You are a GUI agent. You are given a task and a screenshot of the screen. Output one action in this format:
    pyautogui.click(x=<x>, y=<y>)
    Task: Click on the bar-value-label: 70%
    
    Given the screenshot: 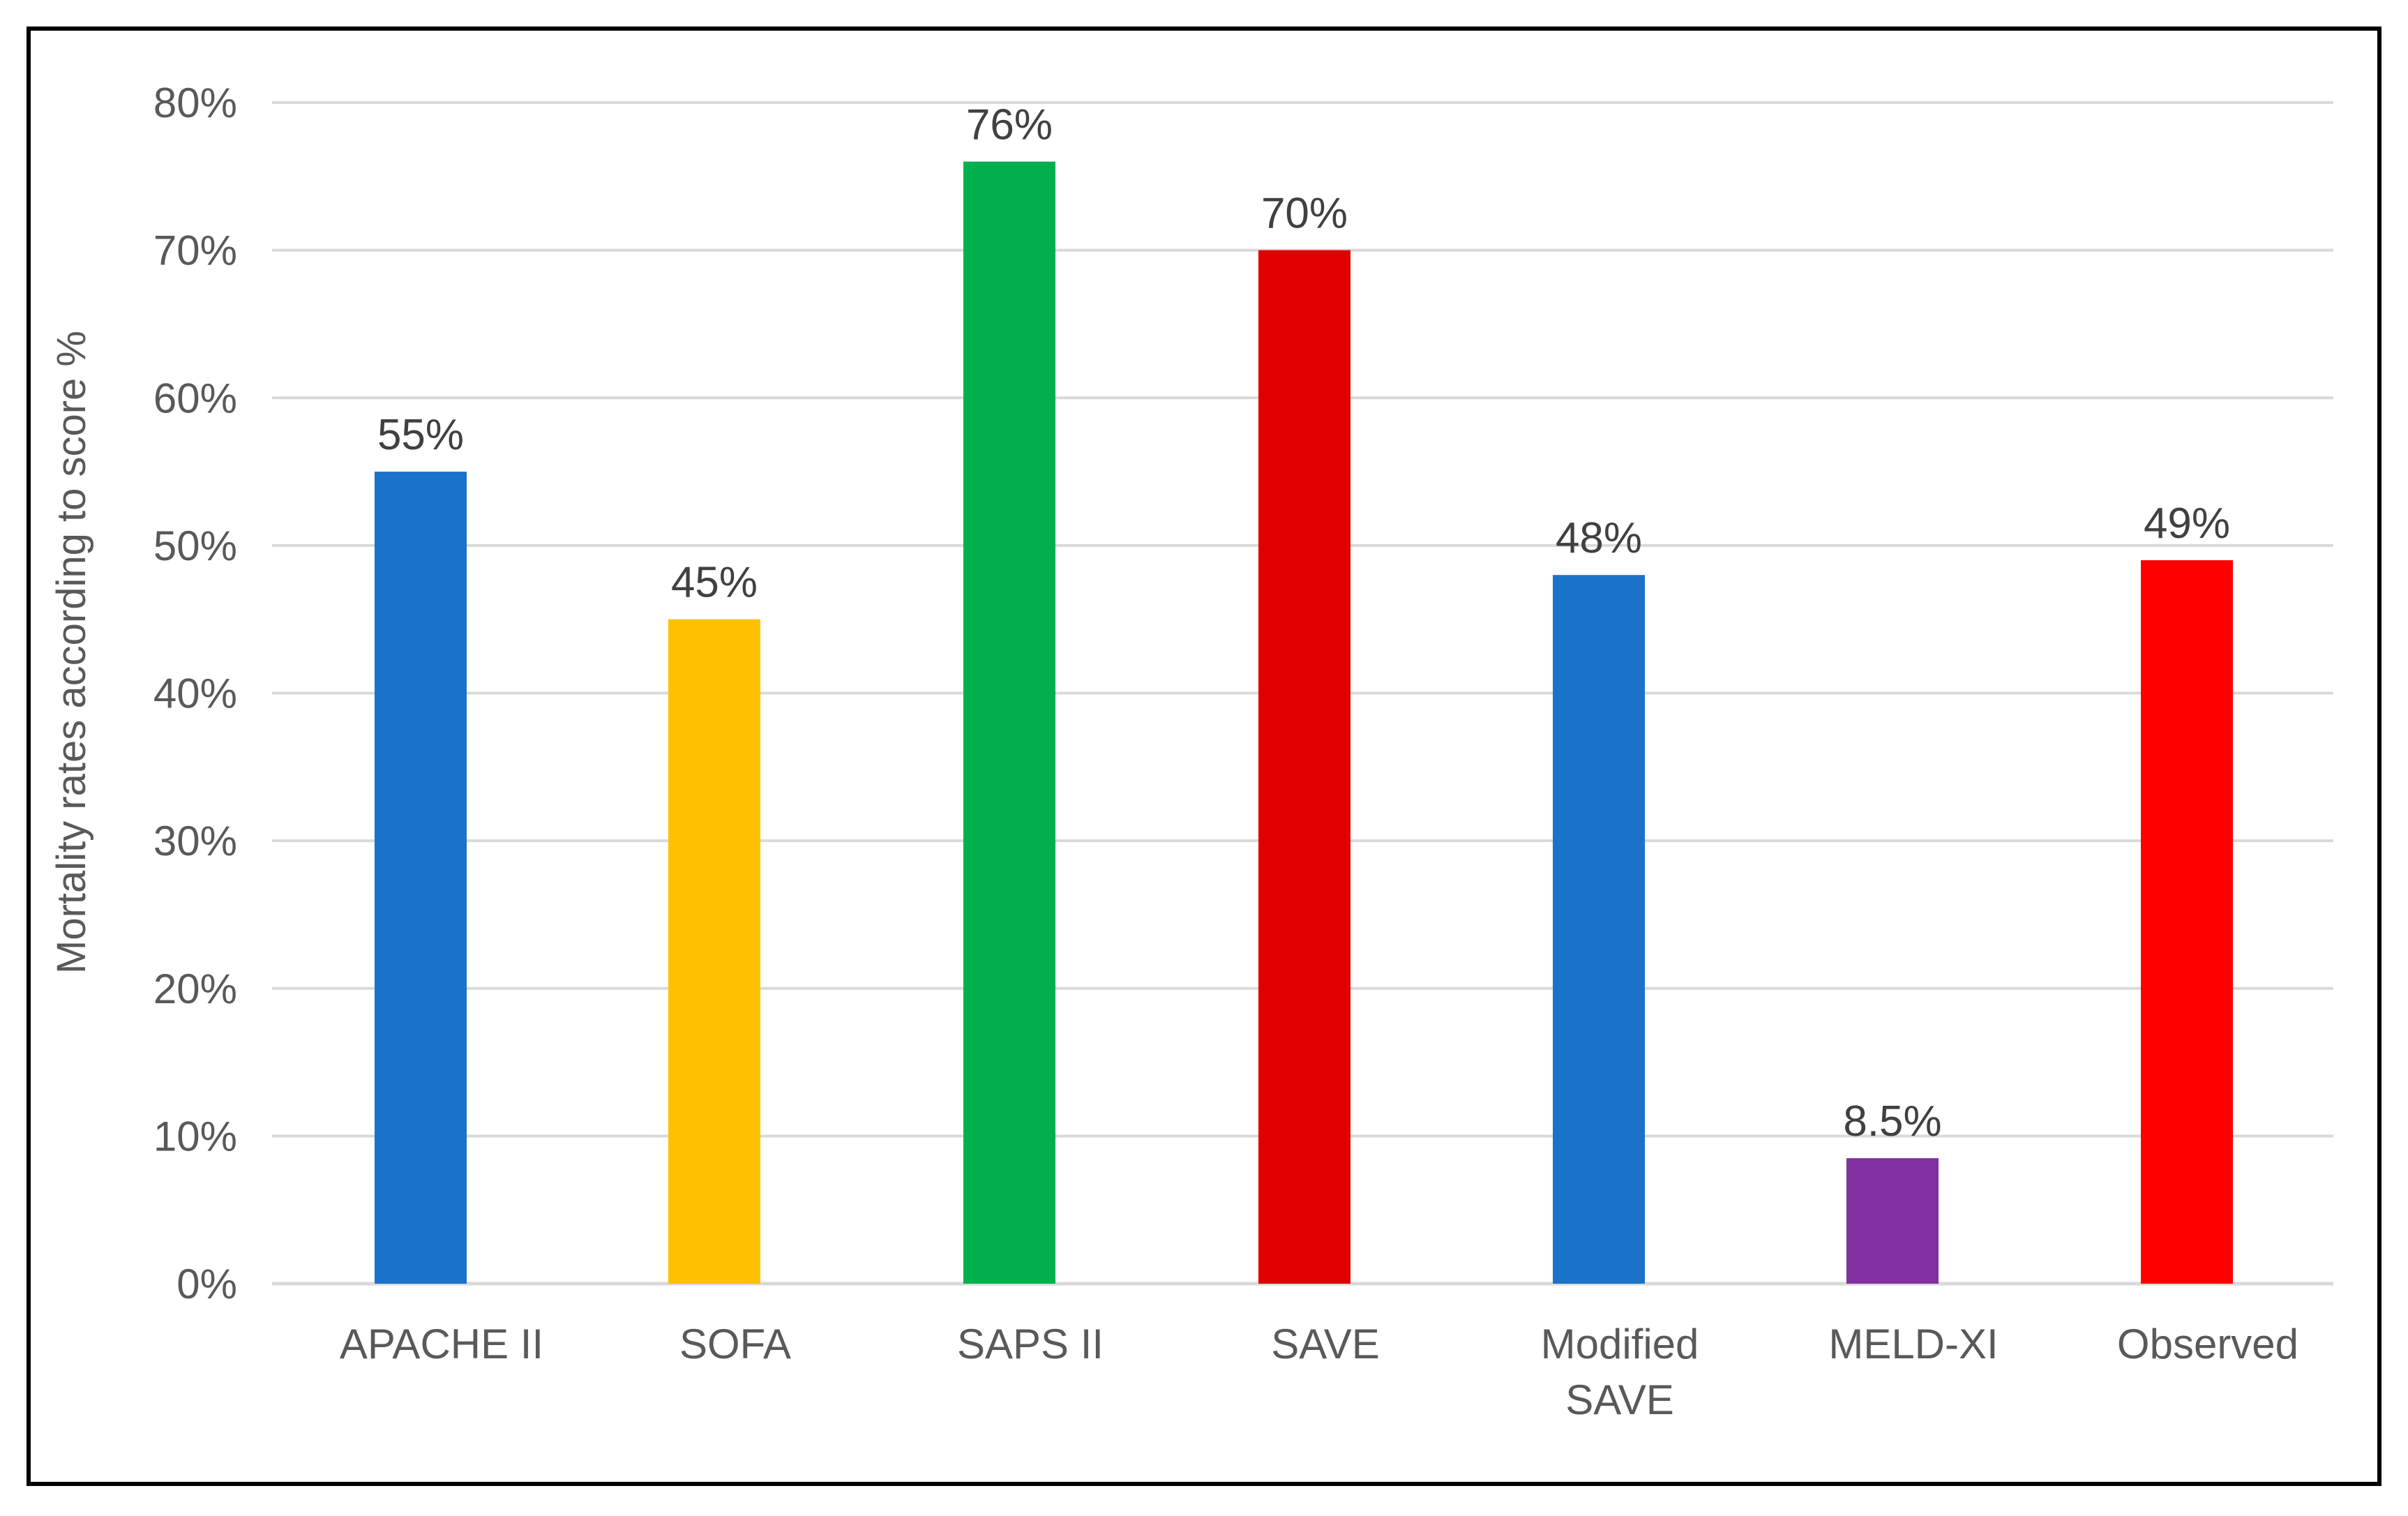 What is the action you would take?
    pyautogui.click(x=1304, y=214)
    